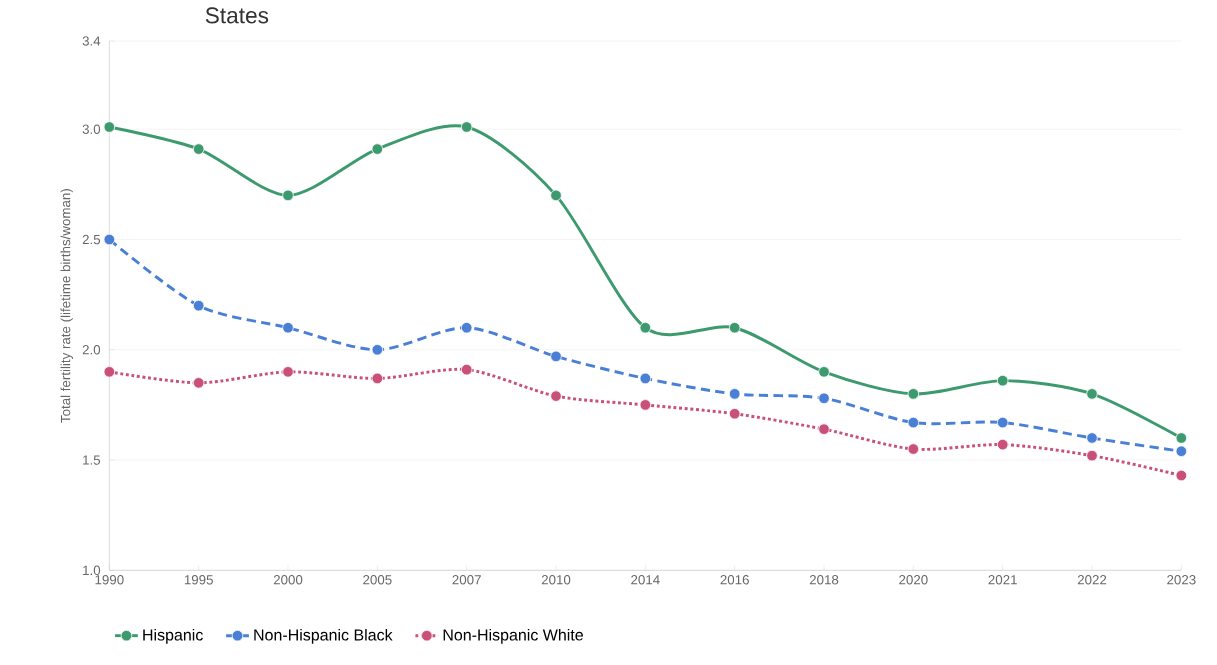 This screenshot has height=665, width=1217. What do you see at coordinates (323, 636) in the screenshot?
I see `legend-label: Non-Hispanic Black` at bounding box center [323, 636].